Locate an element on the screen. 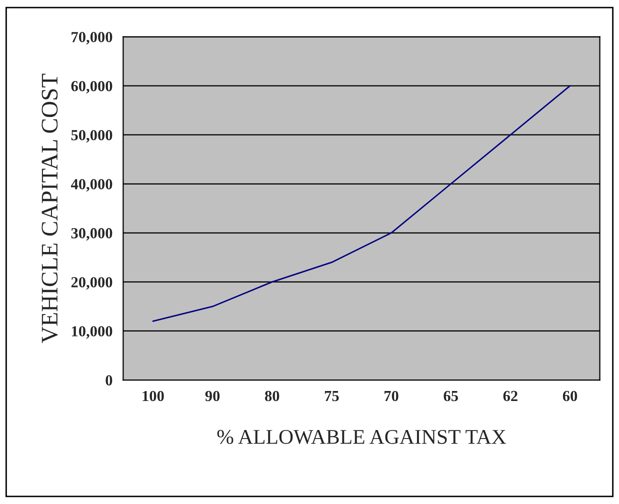  y-tick-label: 10,000 is located at coordinates (92, 332).